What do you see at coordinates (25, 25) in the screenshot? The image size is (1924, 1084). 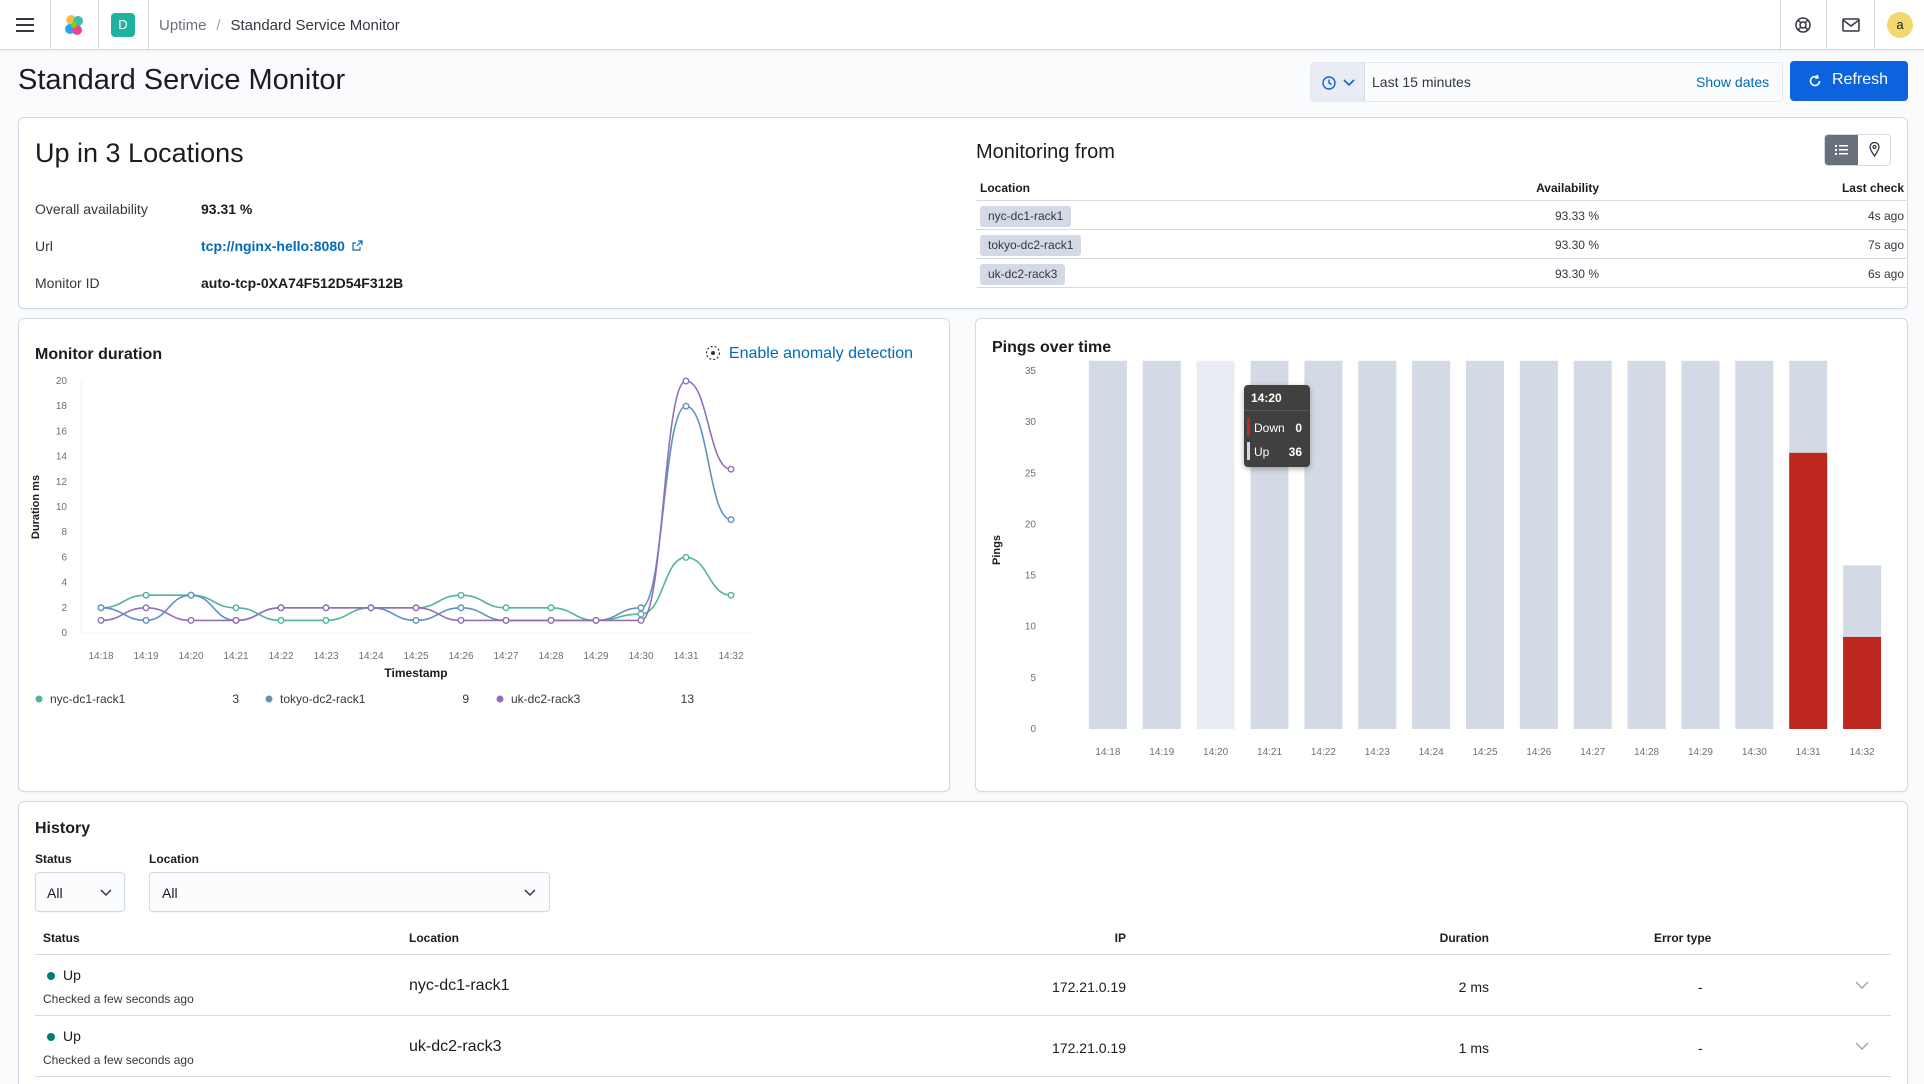 I see `menu-icon` at bounding box center [25, 25].